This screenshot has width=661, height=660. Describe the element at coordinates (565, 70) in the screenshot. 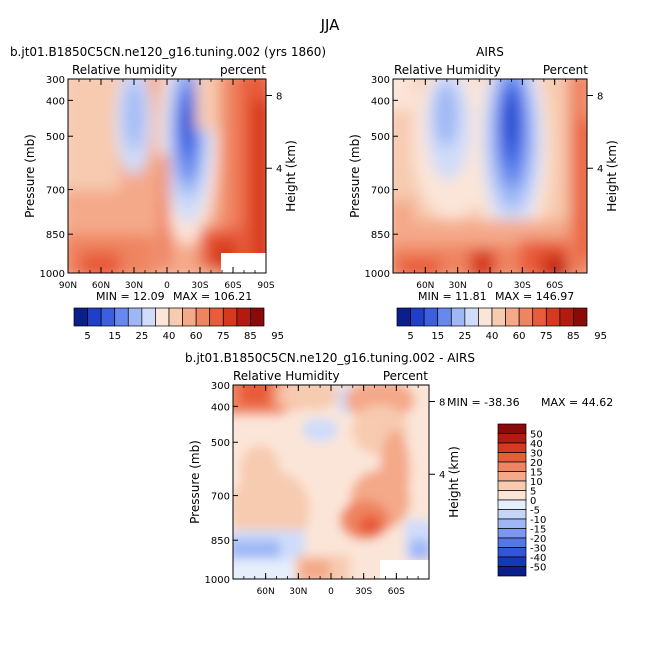

I see `panel-obs-units: Percent` at that location.